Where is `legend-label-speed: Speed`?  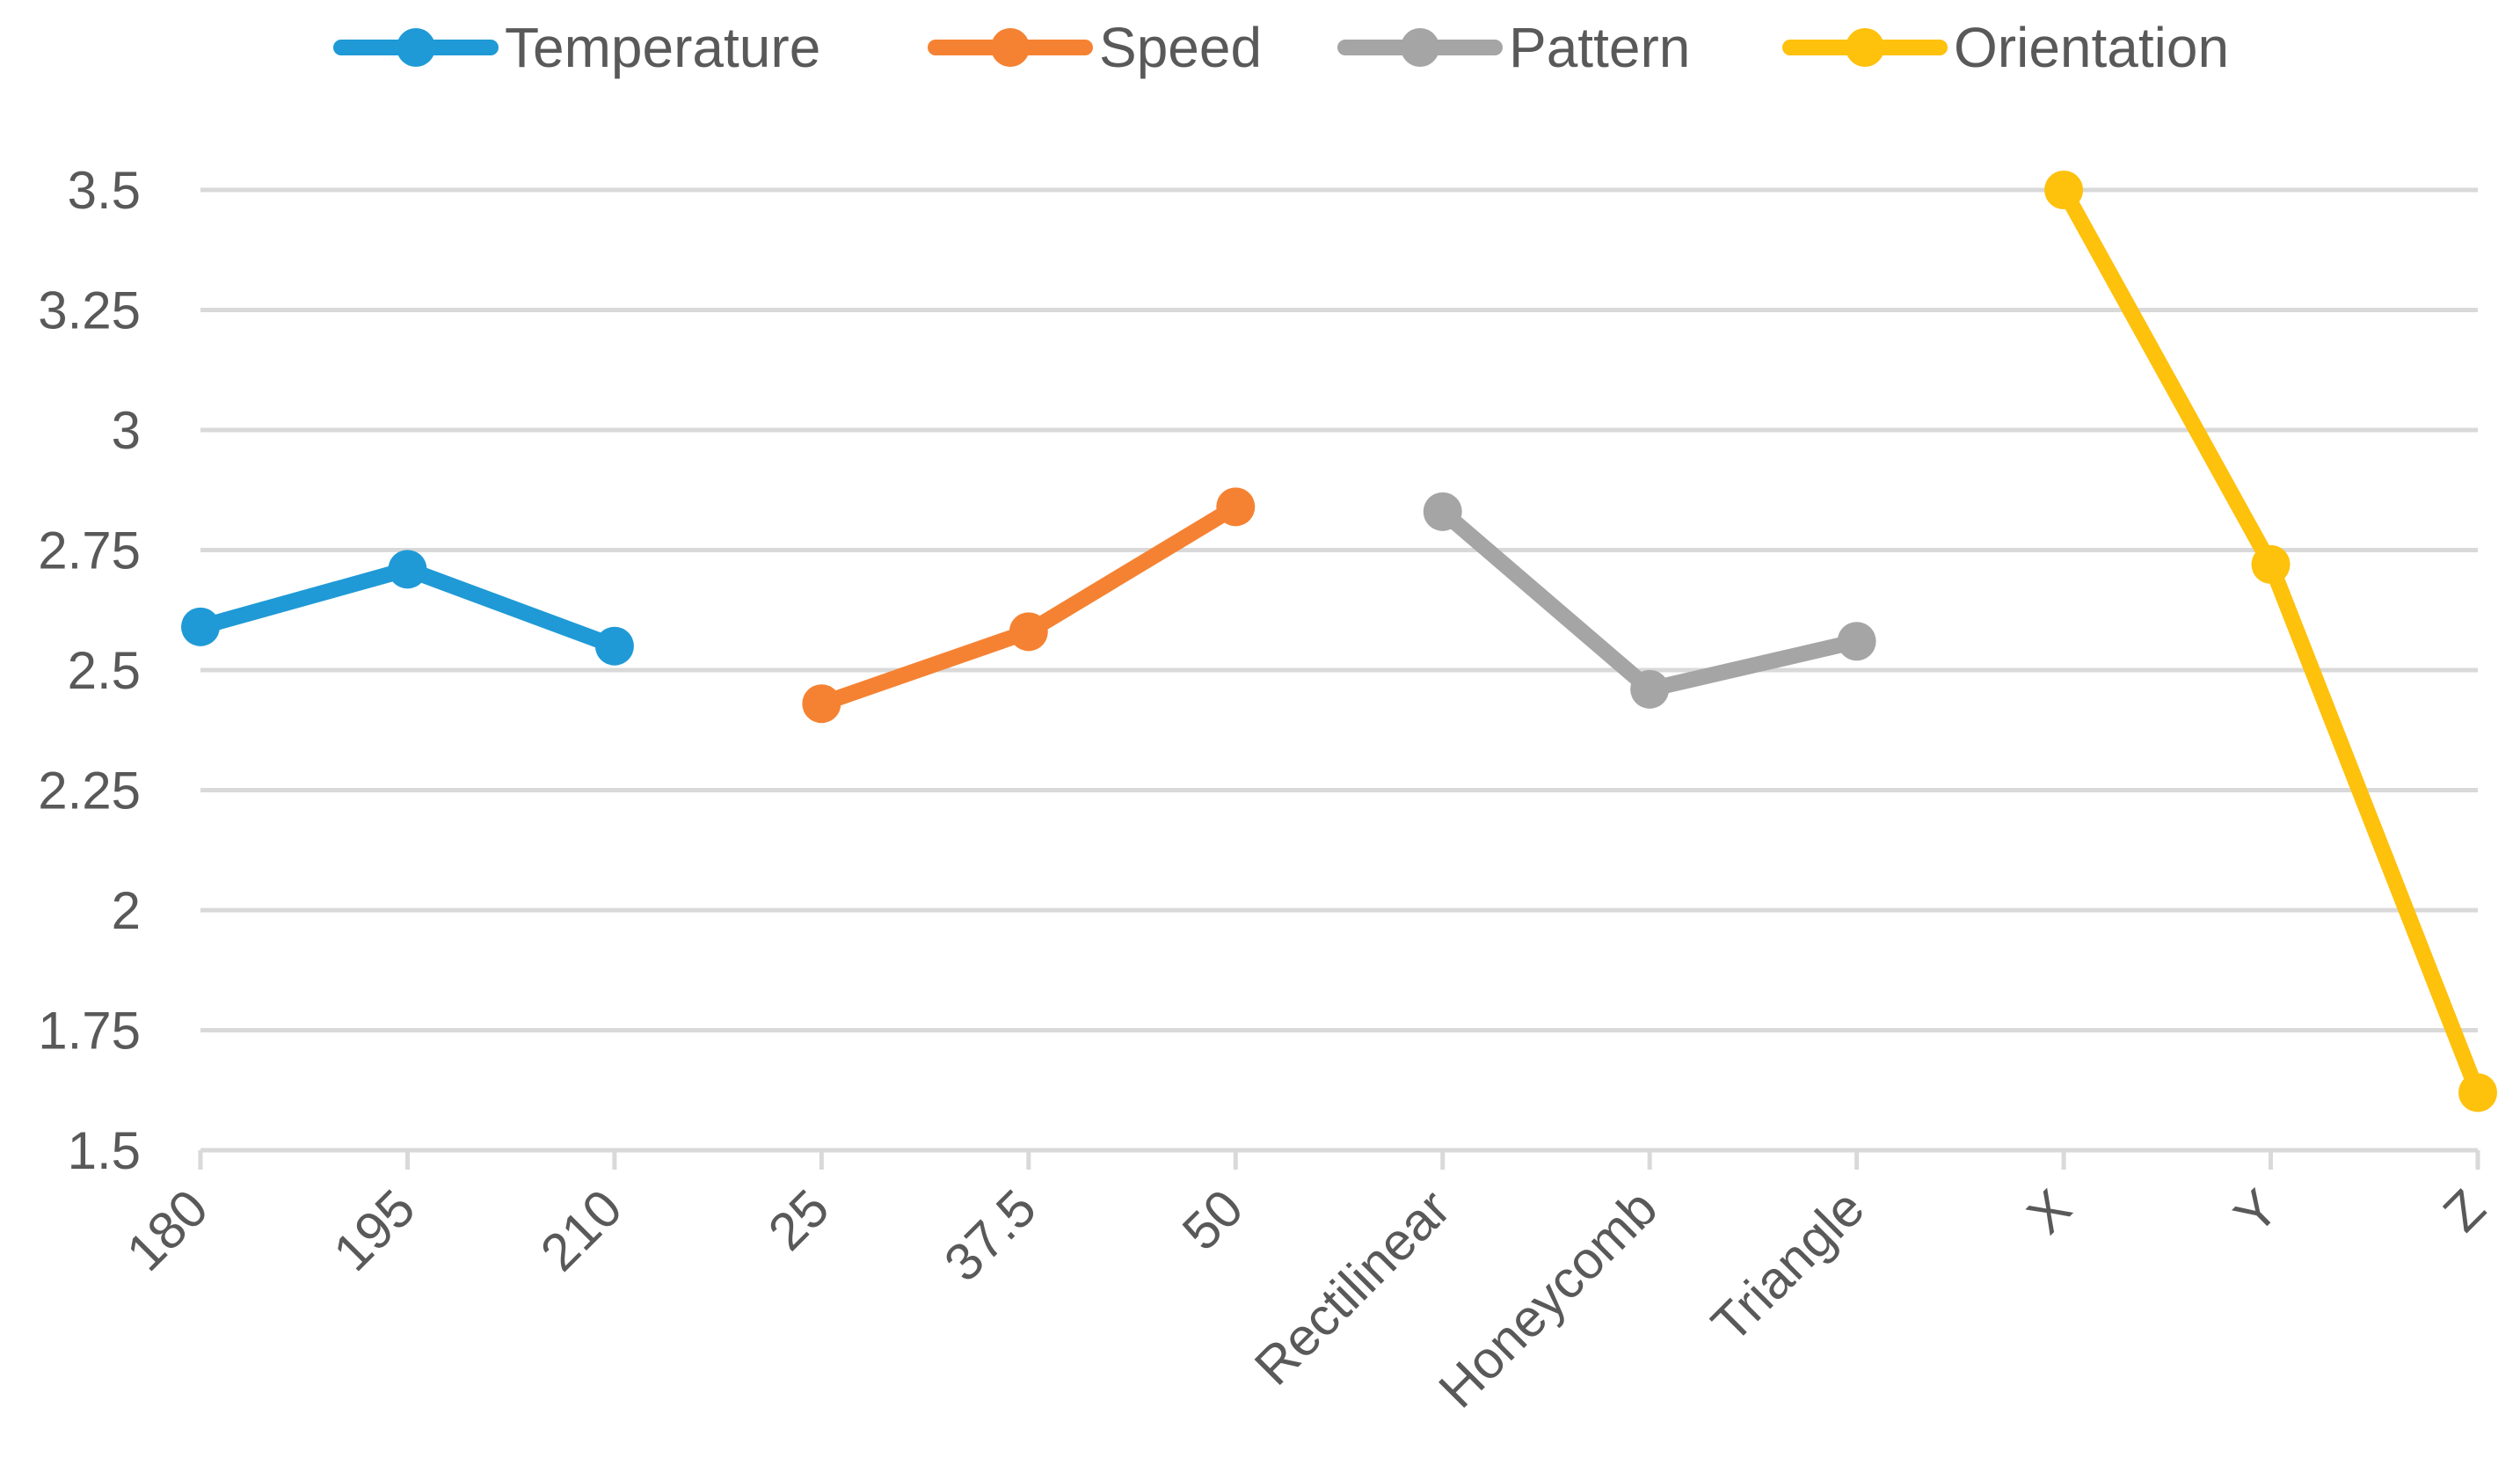
legend-label-speed: Speed is located at coordinates (1180, 48).